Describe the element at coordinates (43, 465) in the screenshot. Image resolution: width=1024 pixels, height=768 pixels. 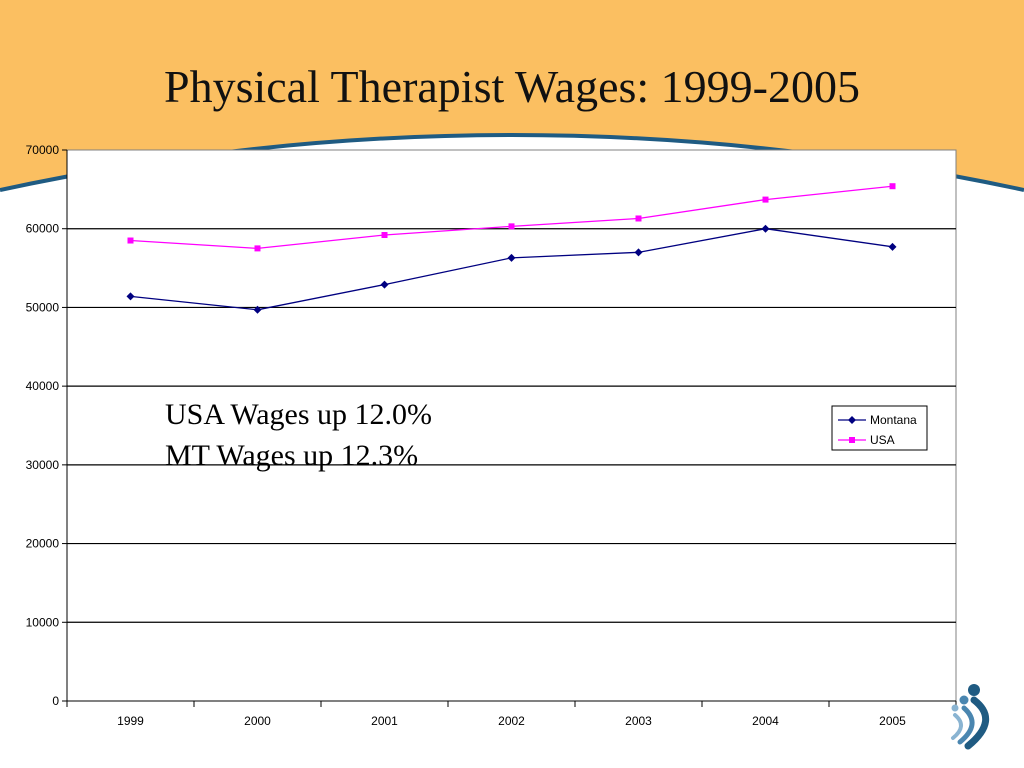
I see `y-tick-label: 30000` at that location.